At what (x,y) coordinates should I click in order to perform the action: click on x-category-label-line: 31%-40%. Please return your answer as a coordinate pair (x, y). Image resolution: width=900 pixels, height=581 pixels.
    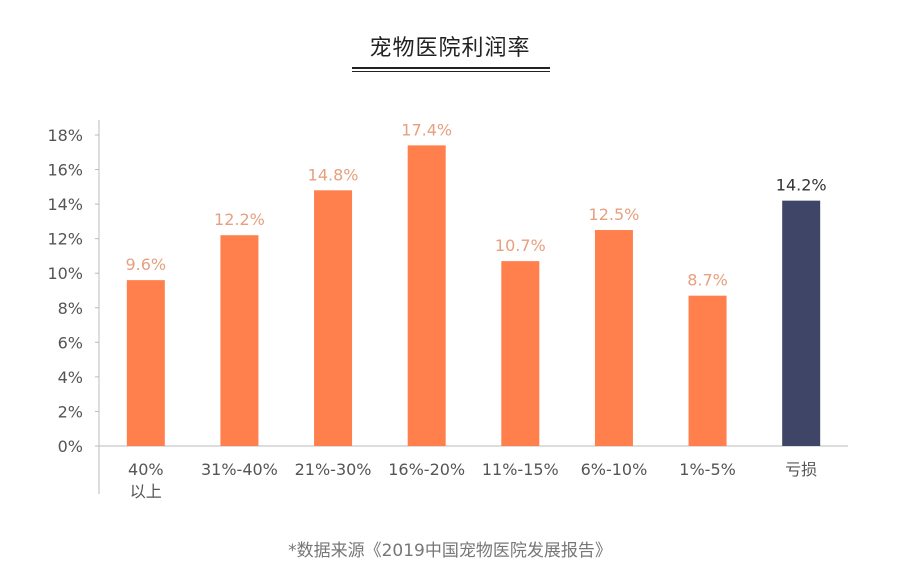
    Looking at the image, I should click on (239, 469).